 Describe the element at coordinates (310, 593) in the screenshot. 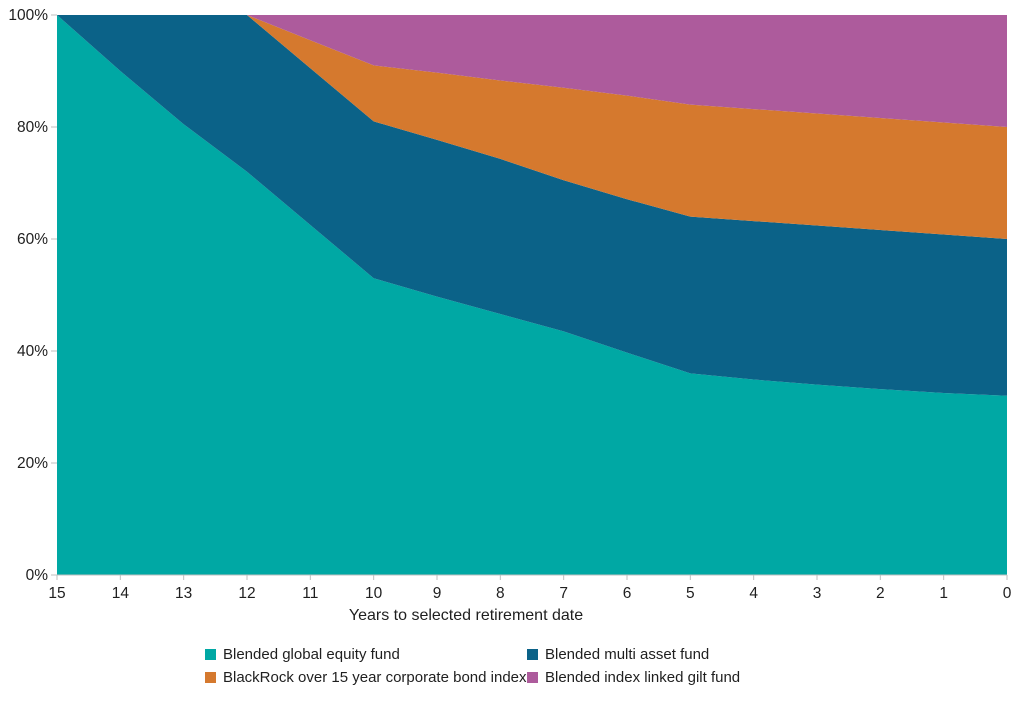

I see `x-tick-label: 11` at that location.